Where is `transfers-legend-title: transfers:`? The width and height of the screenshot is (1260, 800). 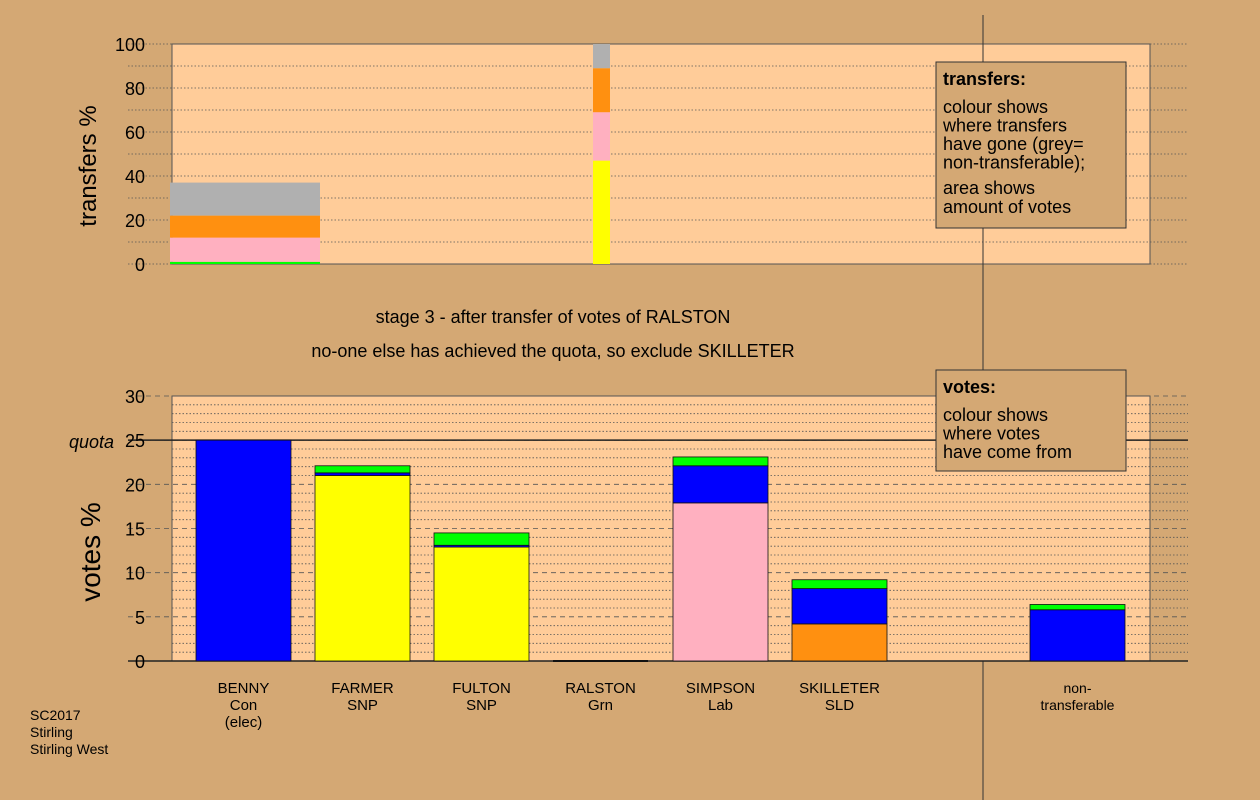 transfers-legend-title: transfers: is located at coordinates (984, 79).